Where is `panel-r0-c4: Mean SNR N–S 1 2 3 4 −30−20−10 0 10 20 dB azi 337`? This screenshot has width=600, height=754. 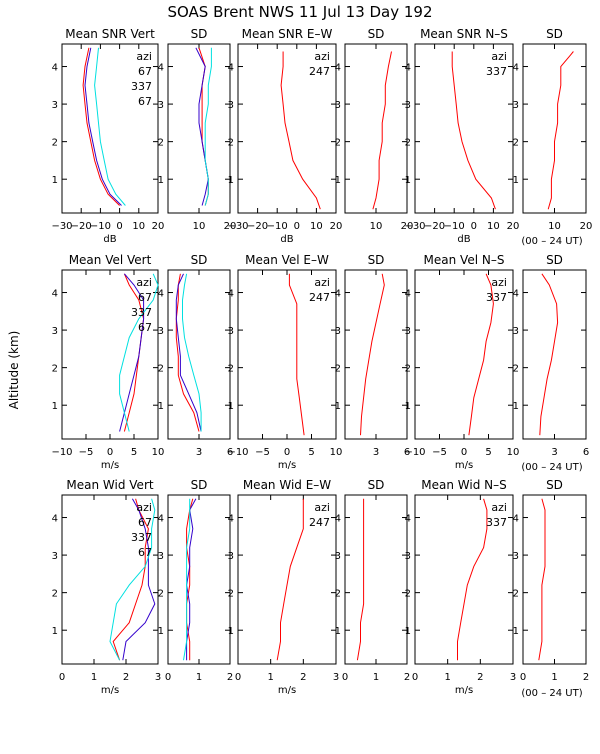
panel-r0-c4: Mean SNR N–S 1 2 3 4 −30−20−10 0 10 20 dB azi 337 is located at coordinates (461, 136).